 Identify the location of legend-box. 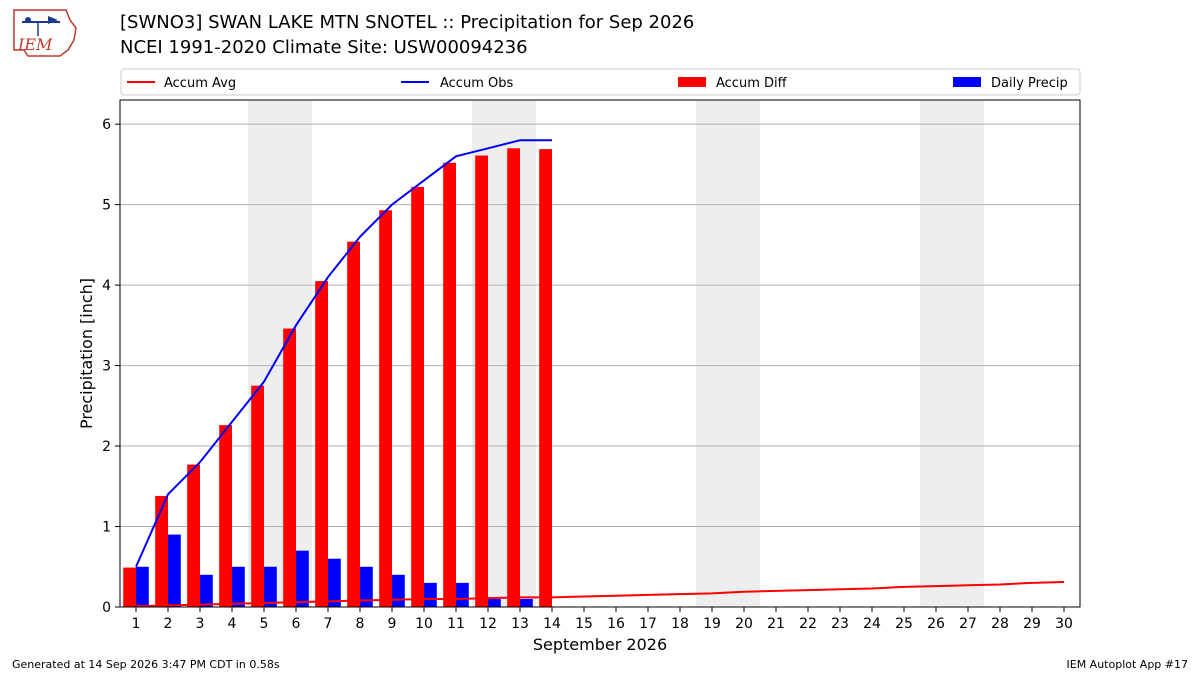
(600, 82).